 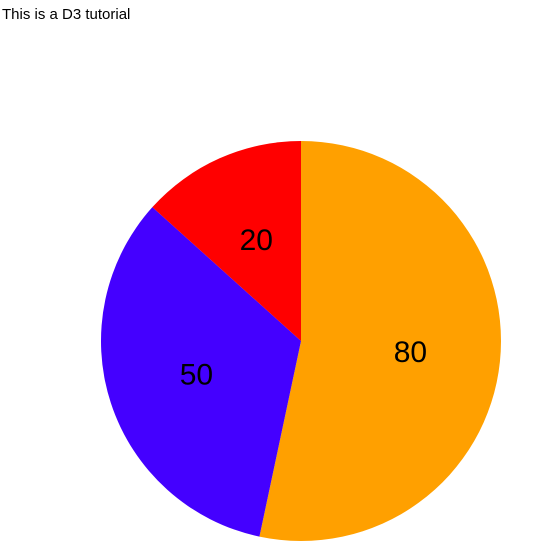 I want to click on slice-label-80: 80, so click(x=410, y=352).